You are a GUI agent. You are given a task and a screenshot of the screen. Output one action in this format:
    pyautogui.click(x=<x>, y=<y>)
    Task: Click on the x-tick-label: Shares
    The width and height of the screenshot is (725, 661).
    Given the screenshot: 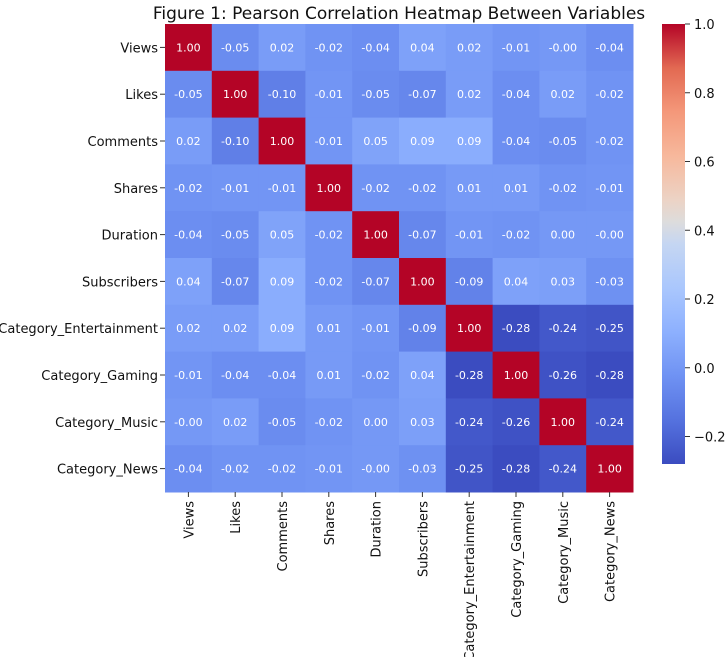 What is the action you would take?
    pyautogui.click(x=330, y=523)
    